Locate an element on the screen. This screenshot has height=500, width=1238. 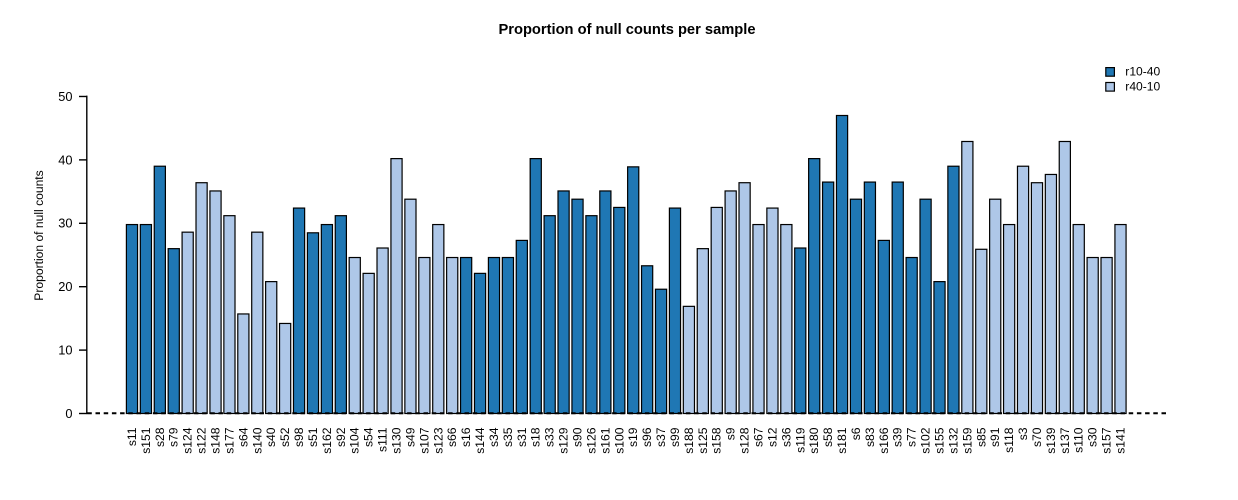
svg-text: s110 is located at coordinates (1079, 440).